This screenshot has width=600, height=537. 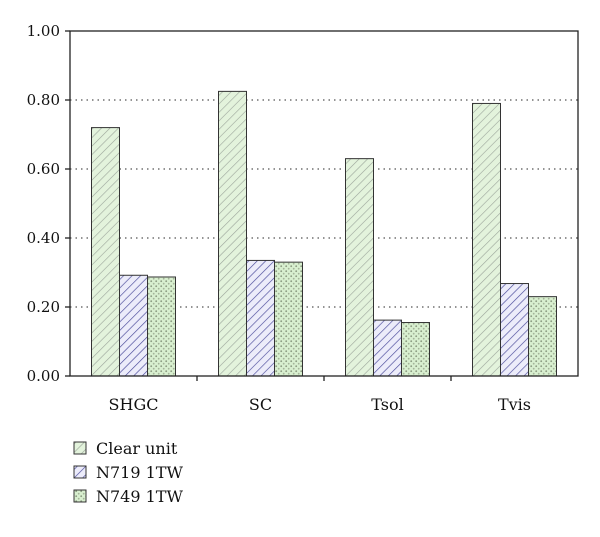 What do you see at coordinates (43, 169) in the screenshot?
I see `y-tick-label: 0.60` at bounding box center [43, 169].